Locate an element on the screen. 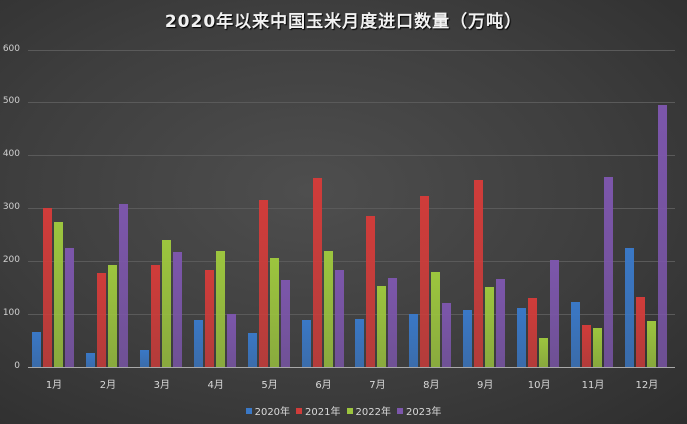 This screenshot has height=424, width=687. x-tick-label: 10月 is located at coordinates (539, 385).